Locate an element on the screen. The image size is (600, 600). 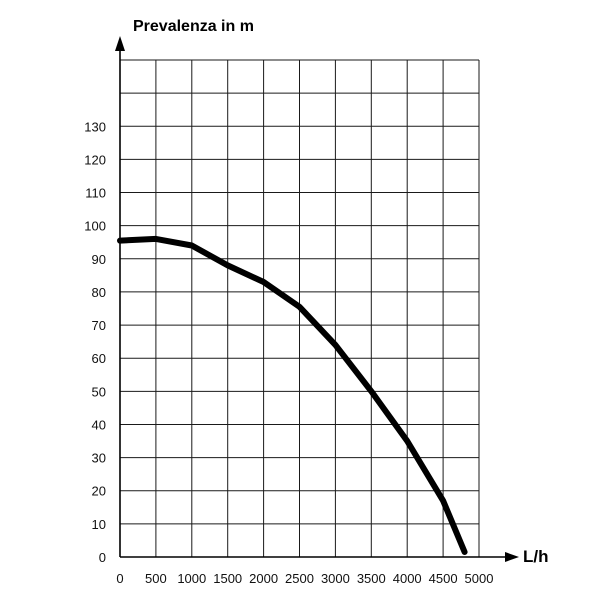
x-tick-label: 2500 is located at coordinates (299, 578).